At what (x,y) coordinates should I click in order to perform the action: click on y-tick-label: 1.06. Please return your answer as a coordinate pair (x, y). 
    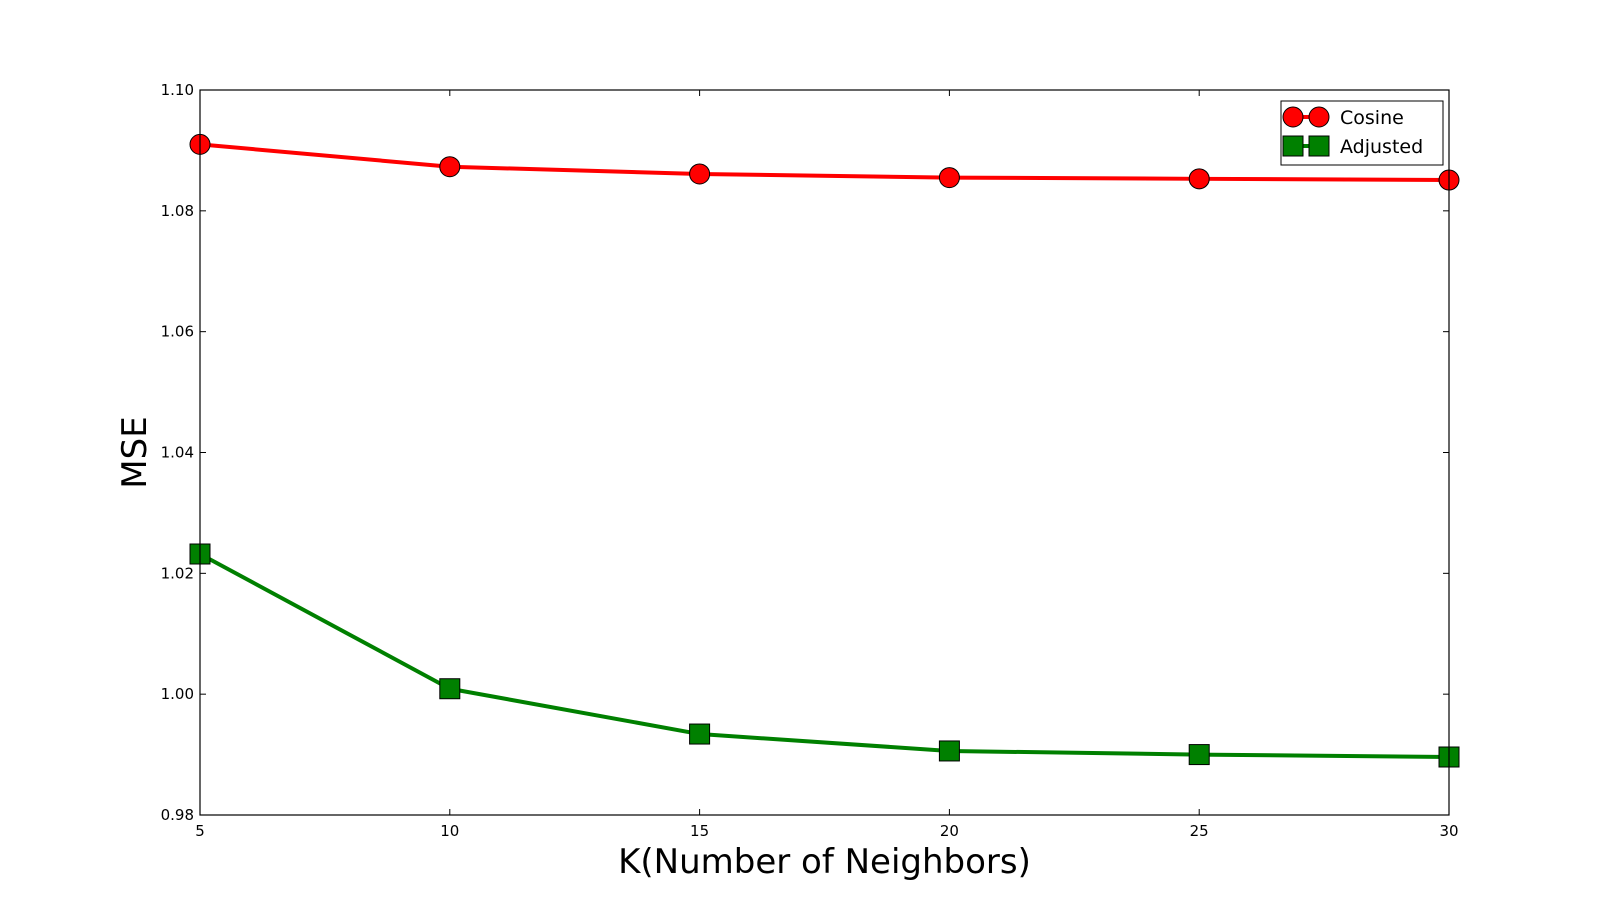
    Looking at the image, I should click on (177, 332).